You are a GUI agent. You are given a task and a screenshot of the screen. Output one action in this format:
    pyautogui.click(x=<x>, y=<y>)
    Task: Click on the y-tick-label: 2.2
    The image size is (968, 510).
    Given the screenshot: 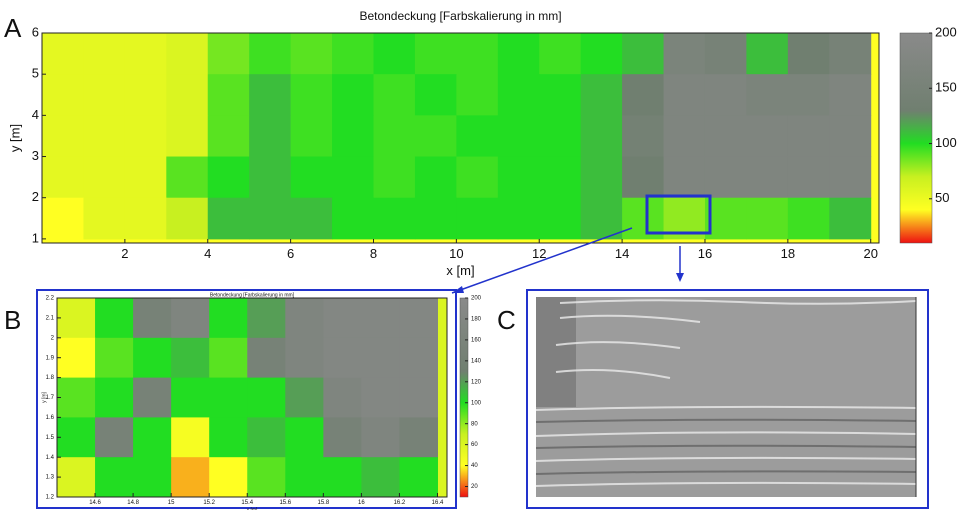 What is the action you would take?
    pyautogui.click(x=50, y=299)
    